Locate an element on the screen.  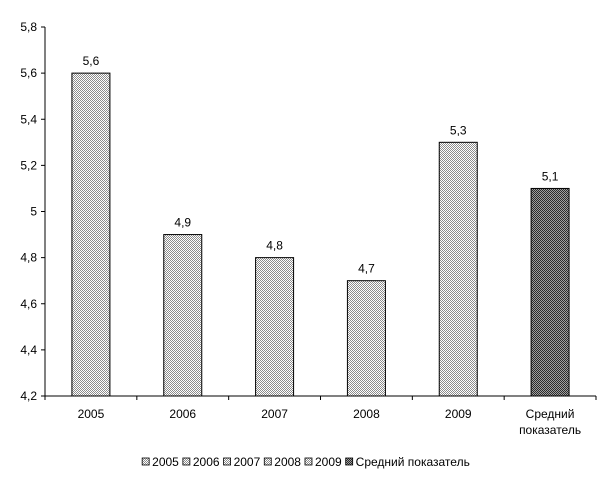
y-tick-label: 4,8 is located at coordinates (28, 258).